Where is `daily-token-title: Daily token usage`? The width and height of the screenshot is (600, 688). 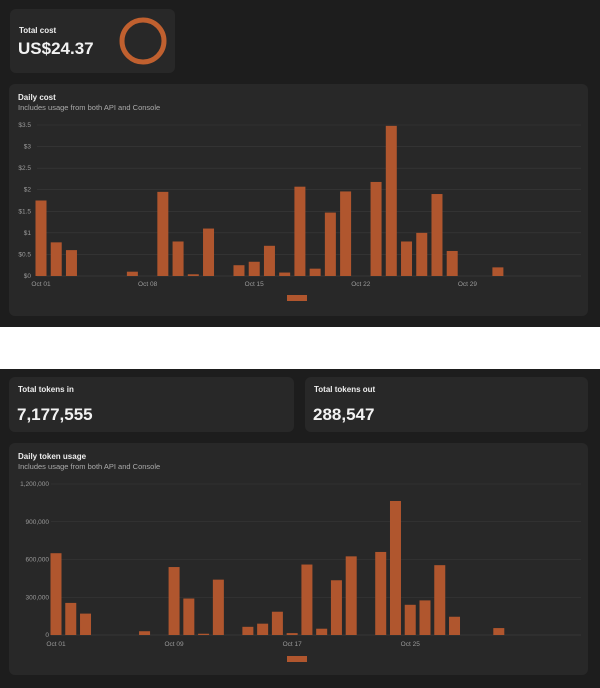
daily-token-title: Daily token usage is located at coordinates (52, 456).